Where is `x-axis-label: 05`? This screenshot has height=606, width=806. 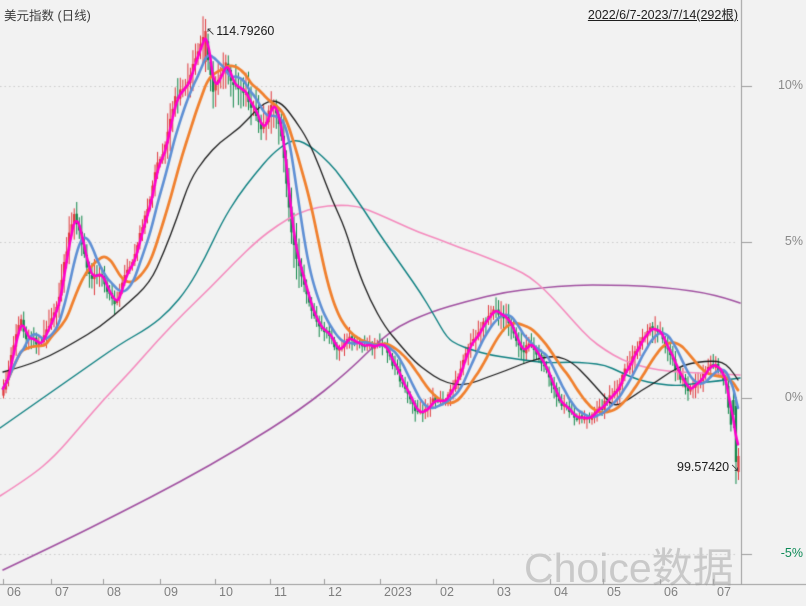 x-axis-label: 05 is located at coordinates (614, 592).